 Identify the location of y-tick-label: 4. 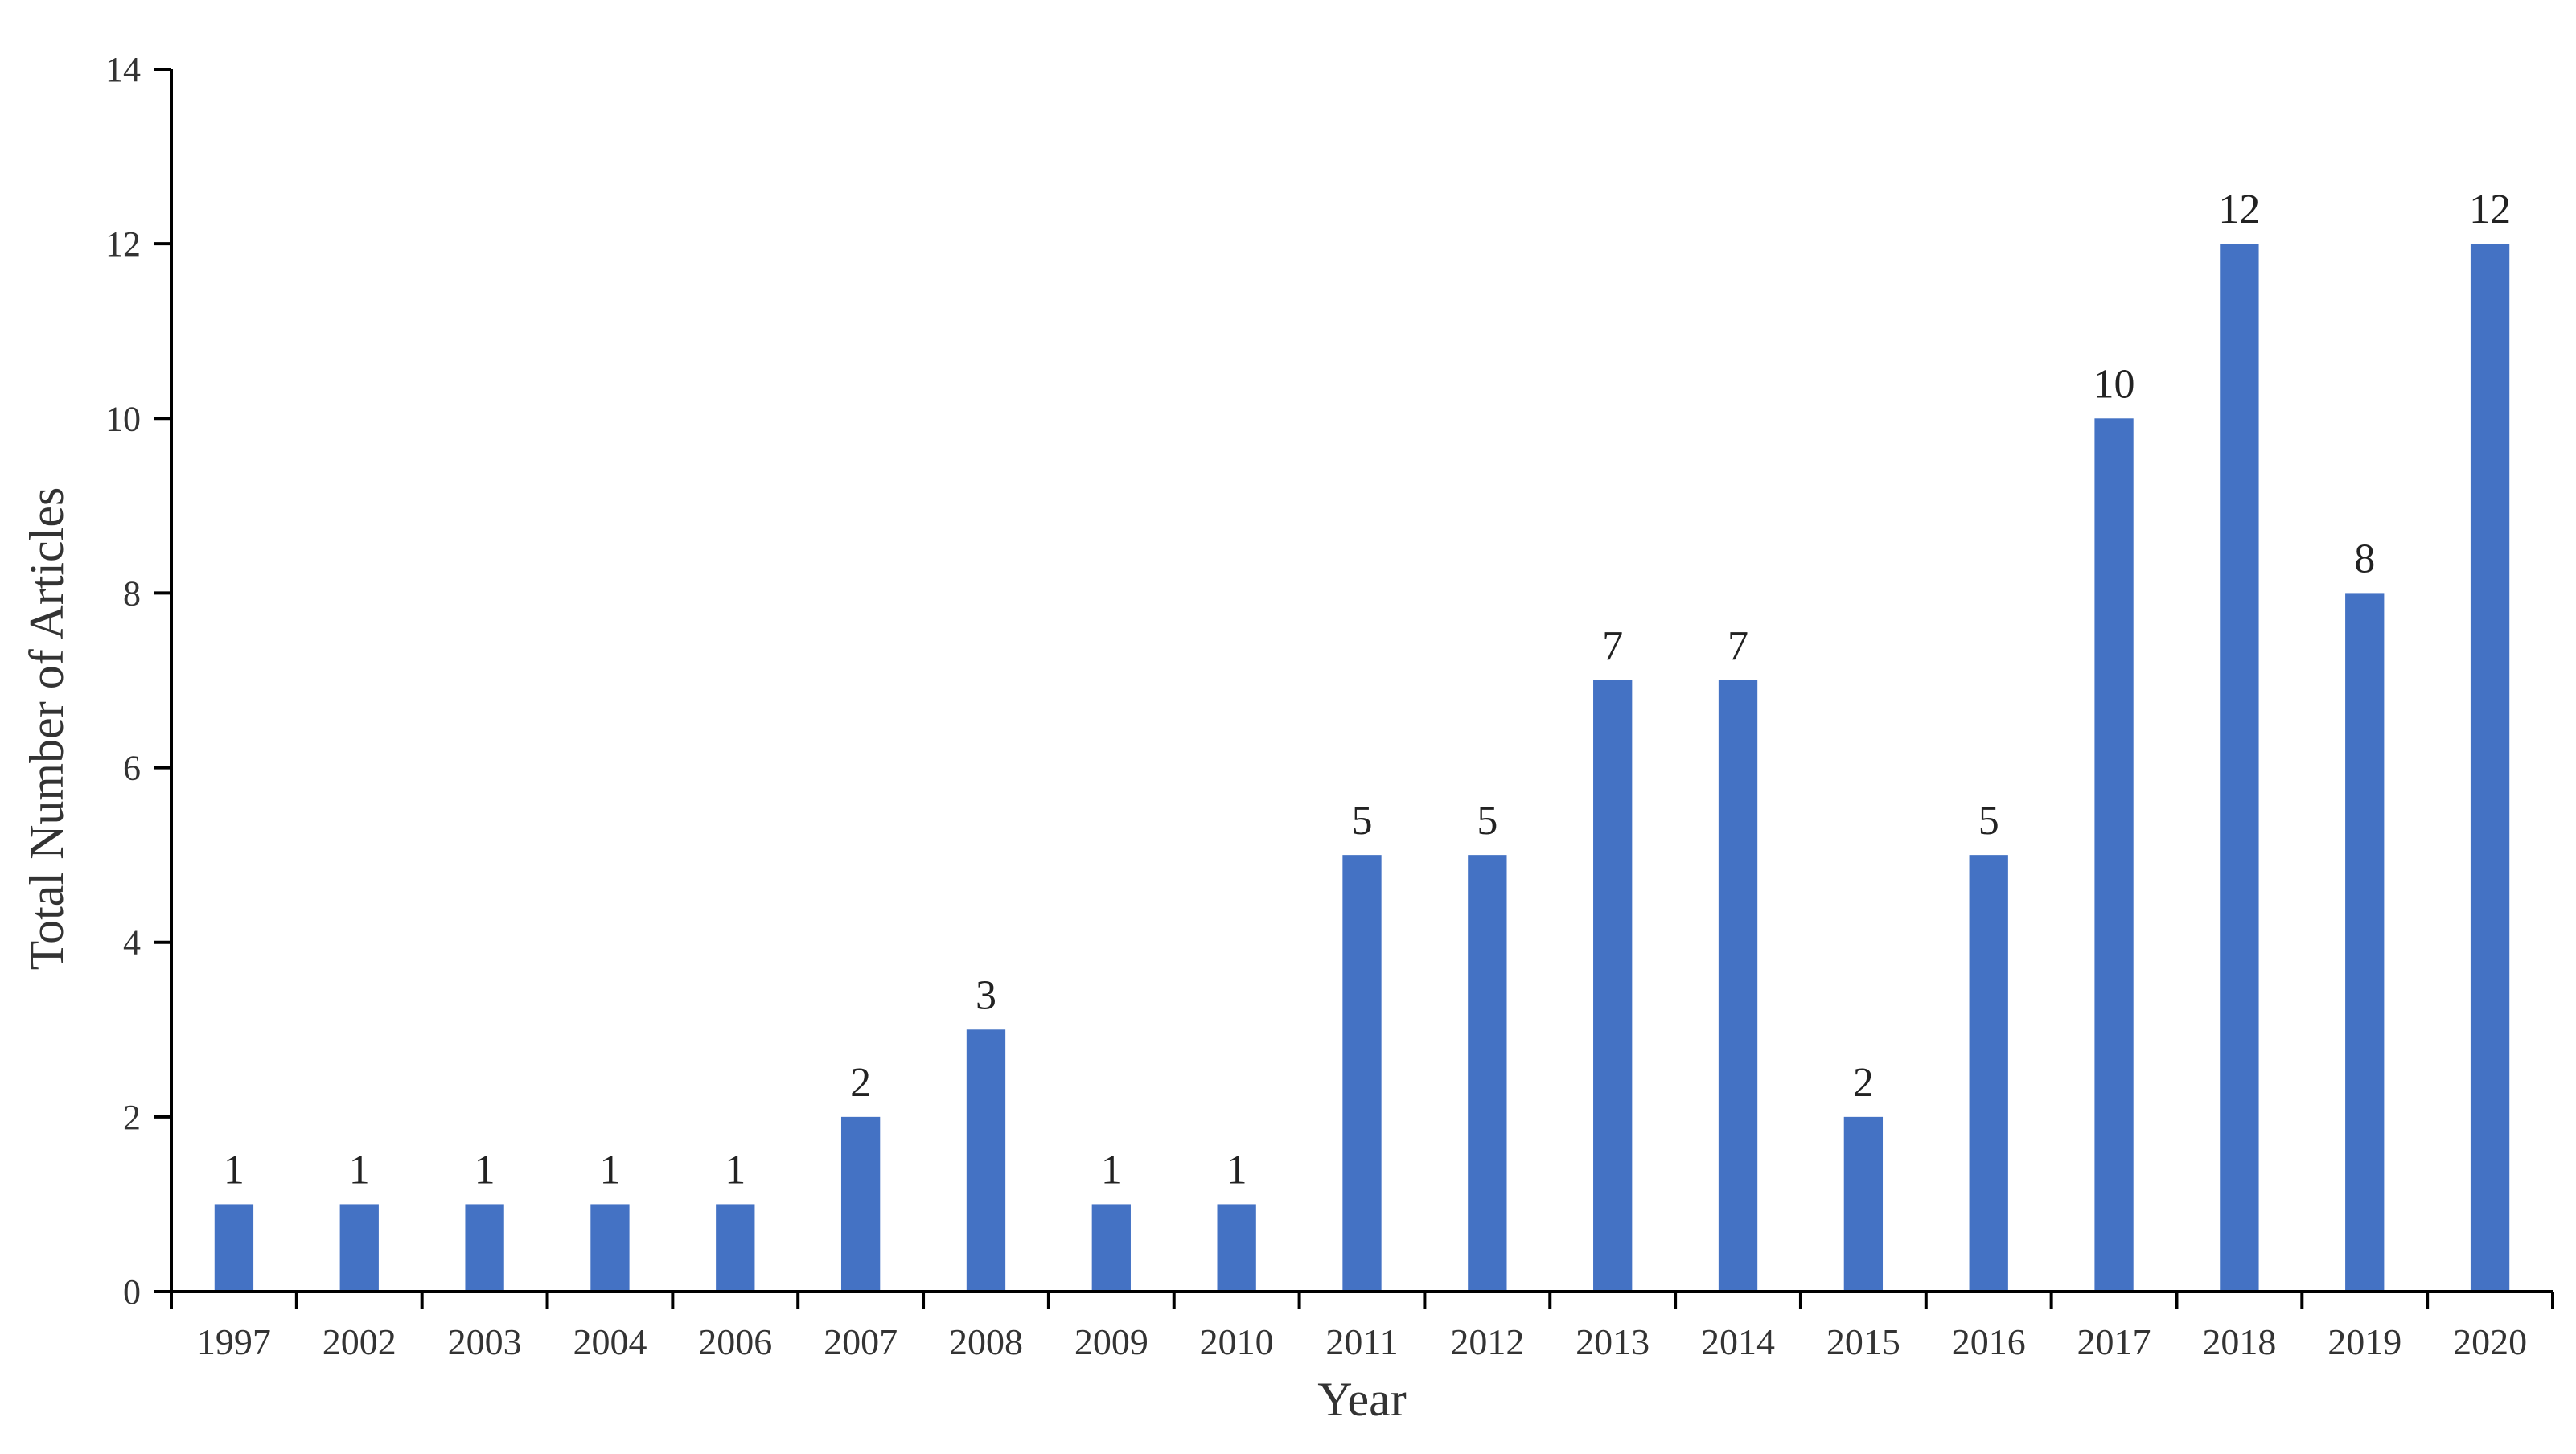
(132, 943).